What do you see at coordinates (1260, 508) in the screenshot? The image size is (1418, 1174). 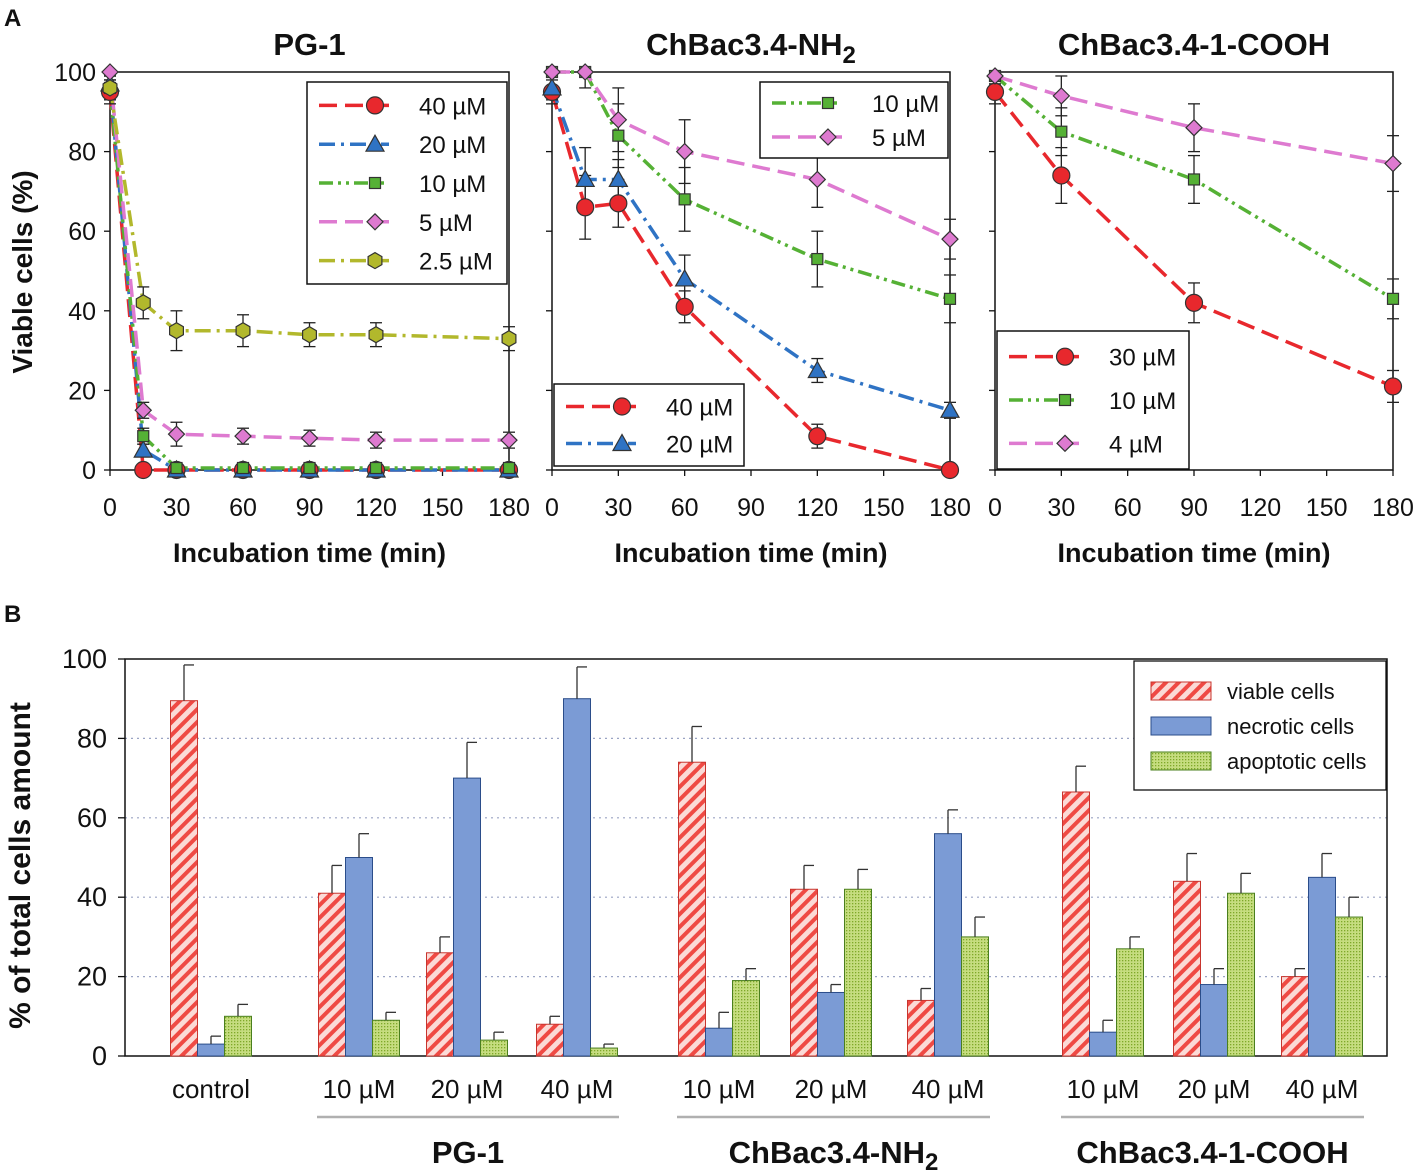 I see `x-tick-label: 120` at bounding box center [1260, 508].